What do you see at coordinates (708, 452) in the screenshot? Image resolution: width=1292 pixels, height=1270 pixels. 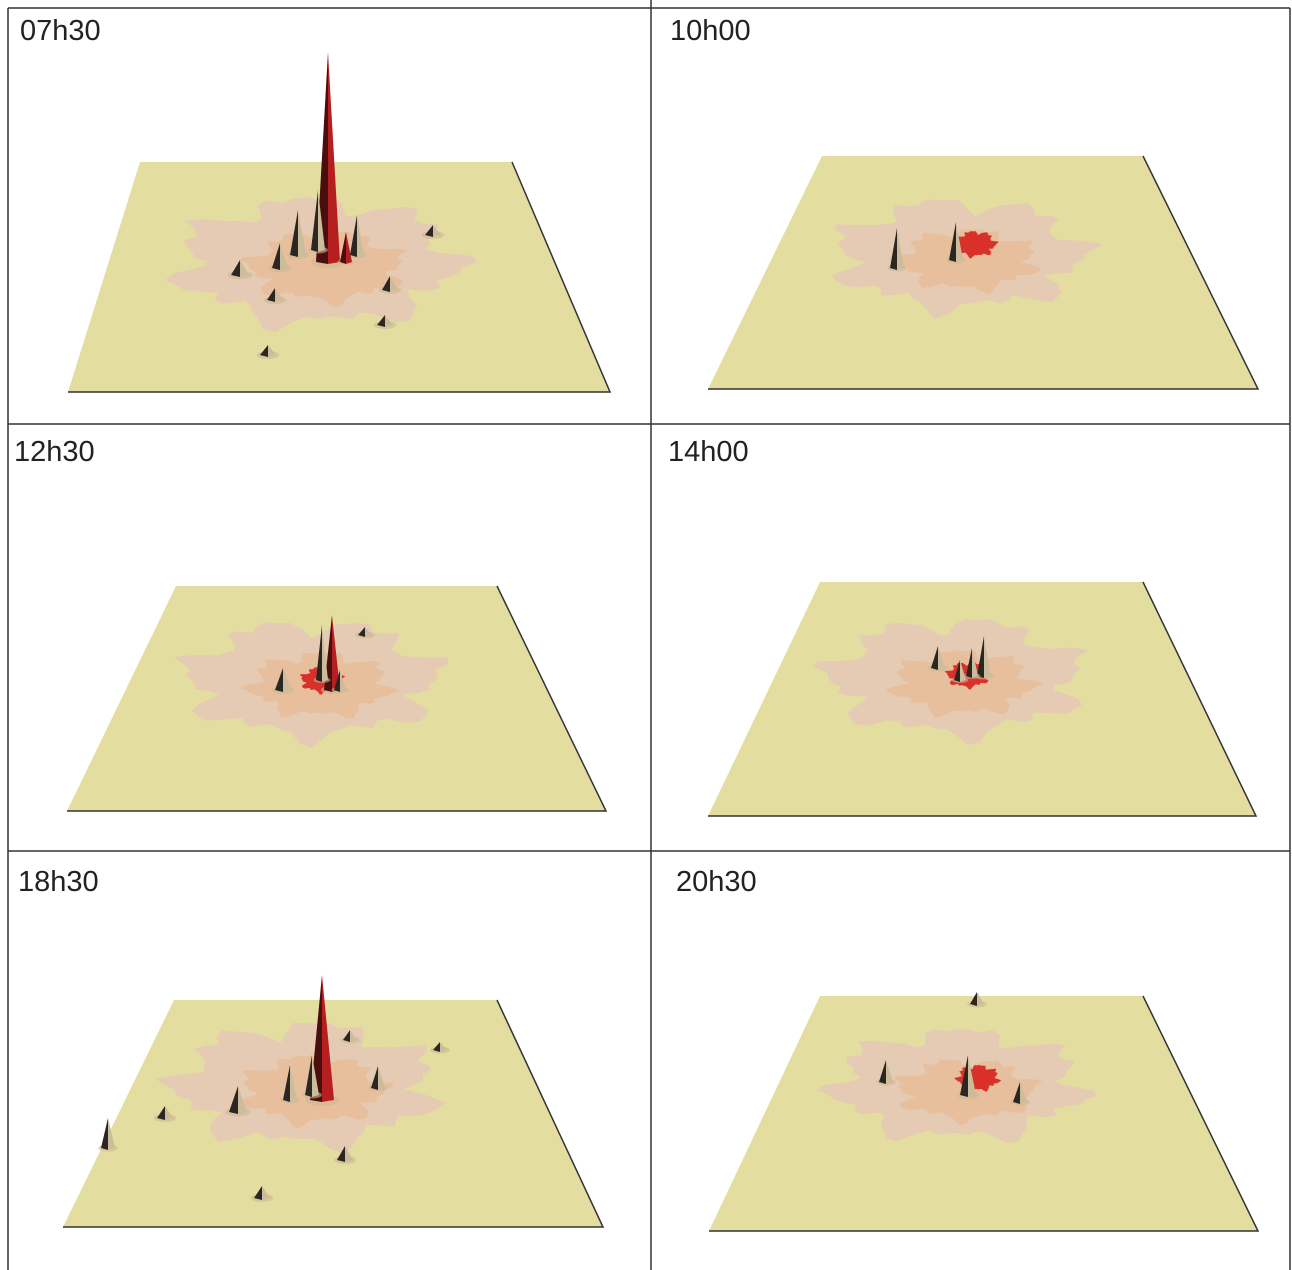 I see `panel-label: 14h00` at bounding box center [708, 452].